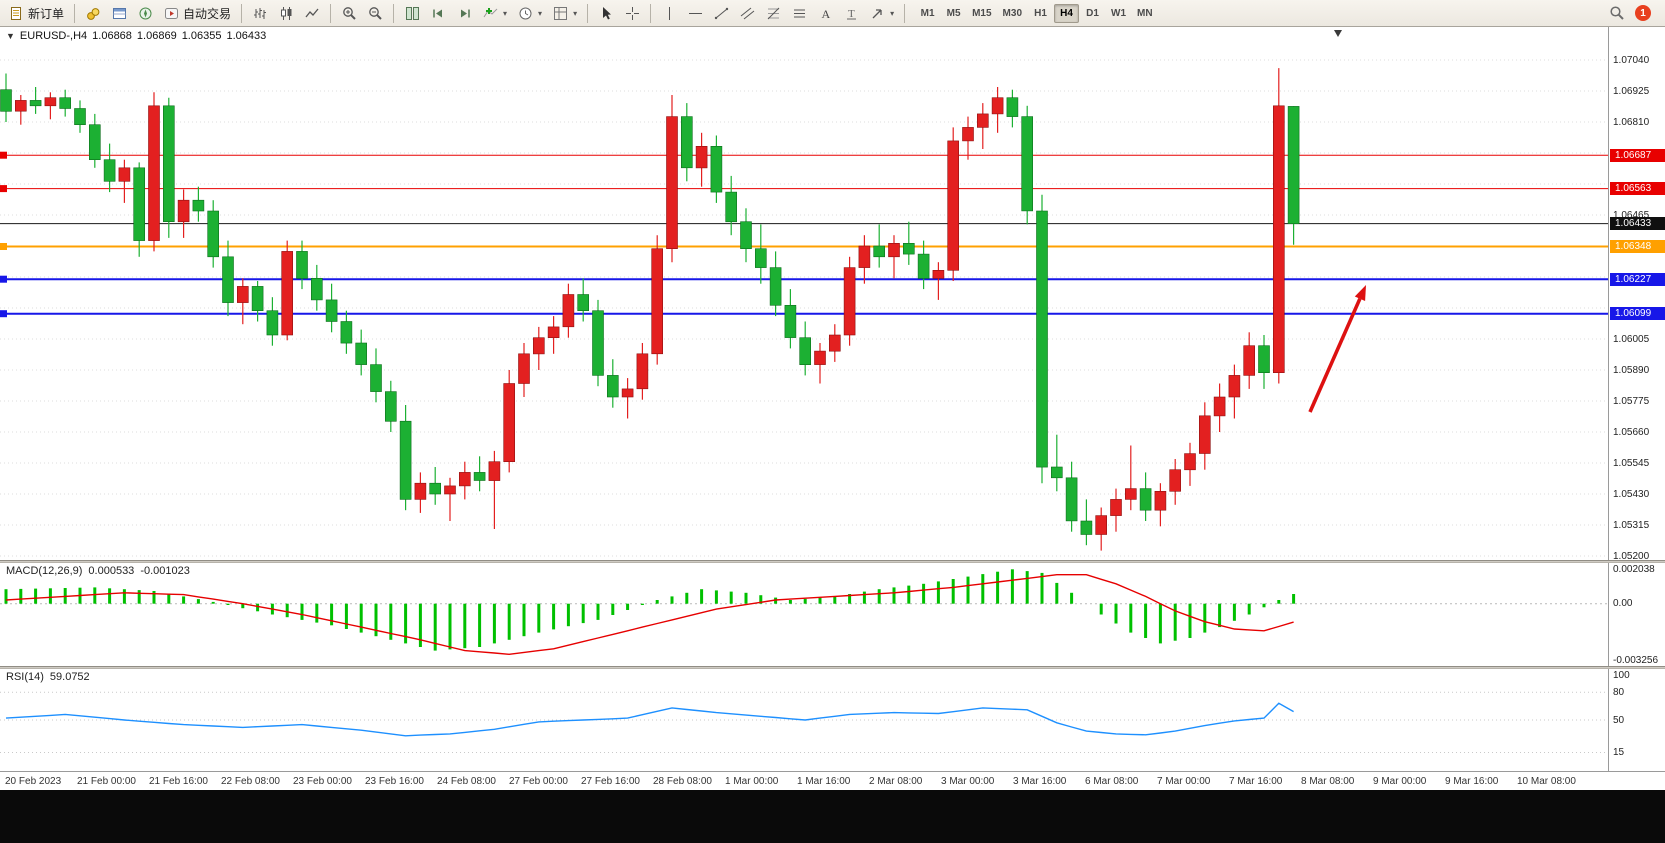  I want to click on templates-icon, so click(560, 13).